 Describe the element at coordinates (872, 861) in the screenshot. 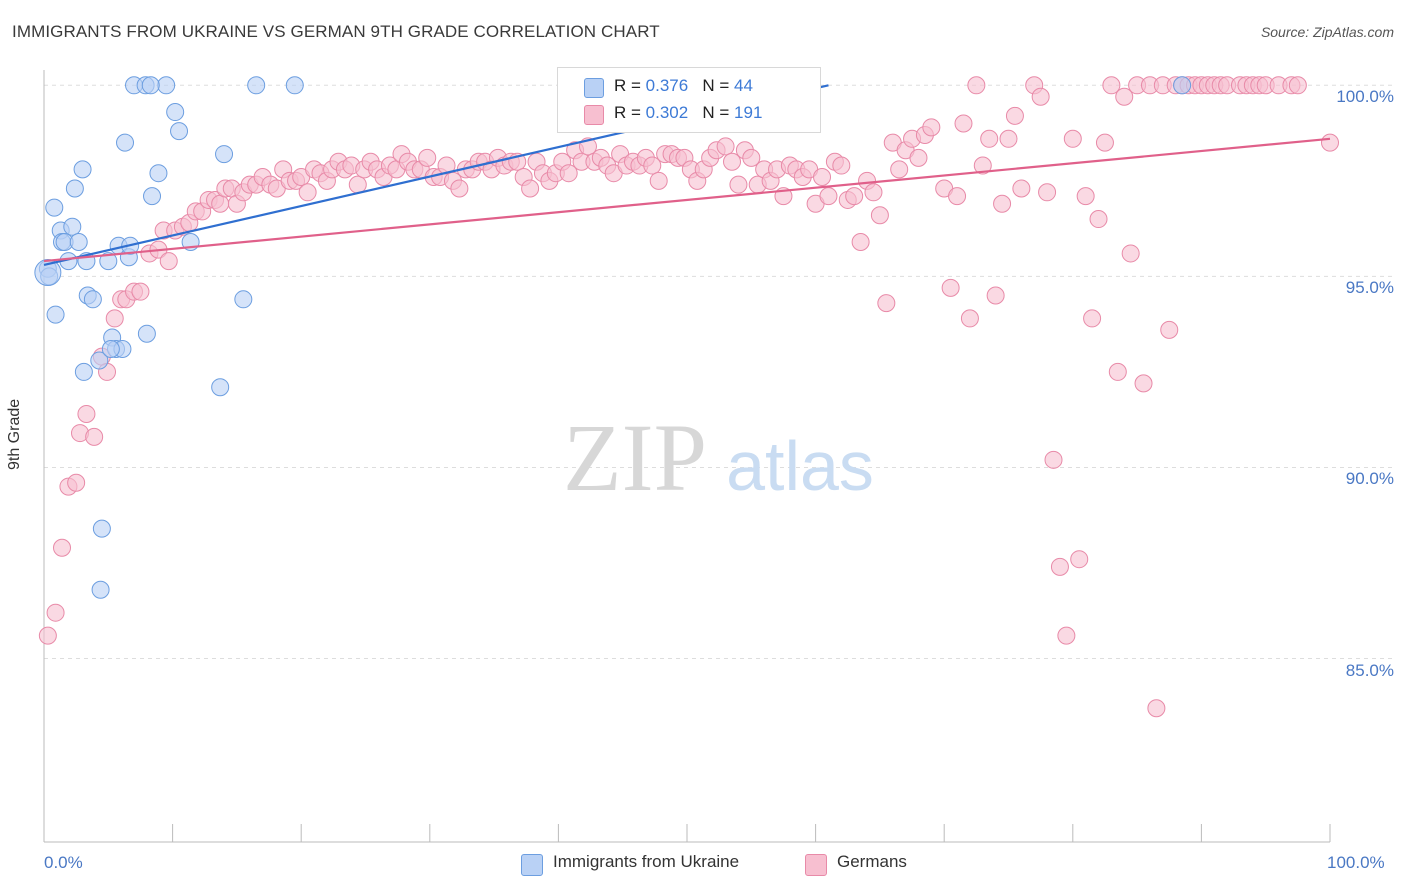

I see `bottom-legend-label-germans: Germans` at that location.